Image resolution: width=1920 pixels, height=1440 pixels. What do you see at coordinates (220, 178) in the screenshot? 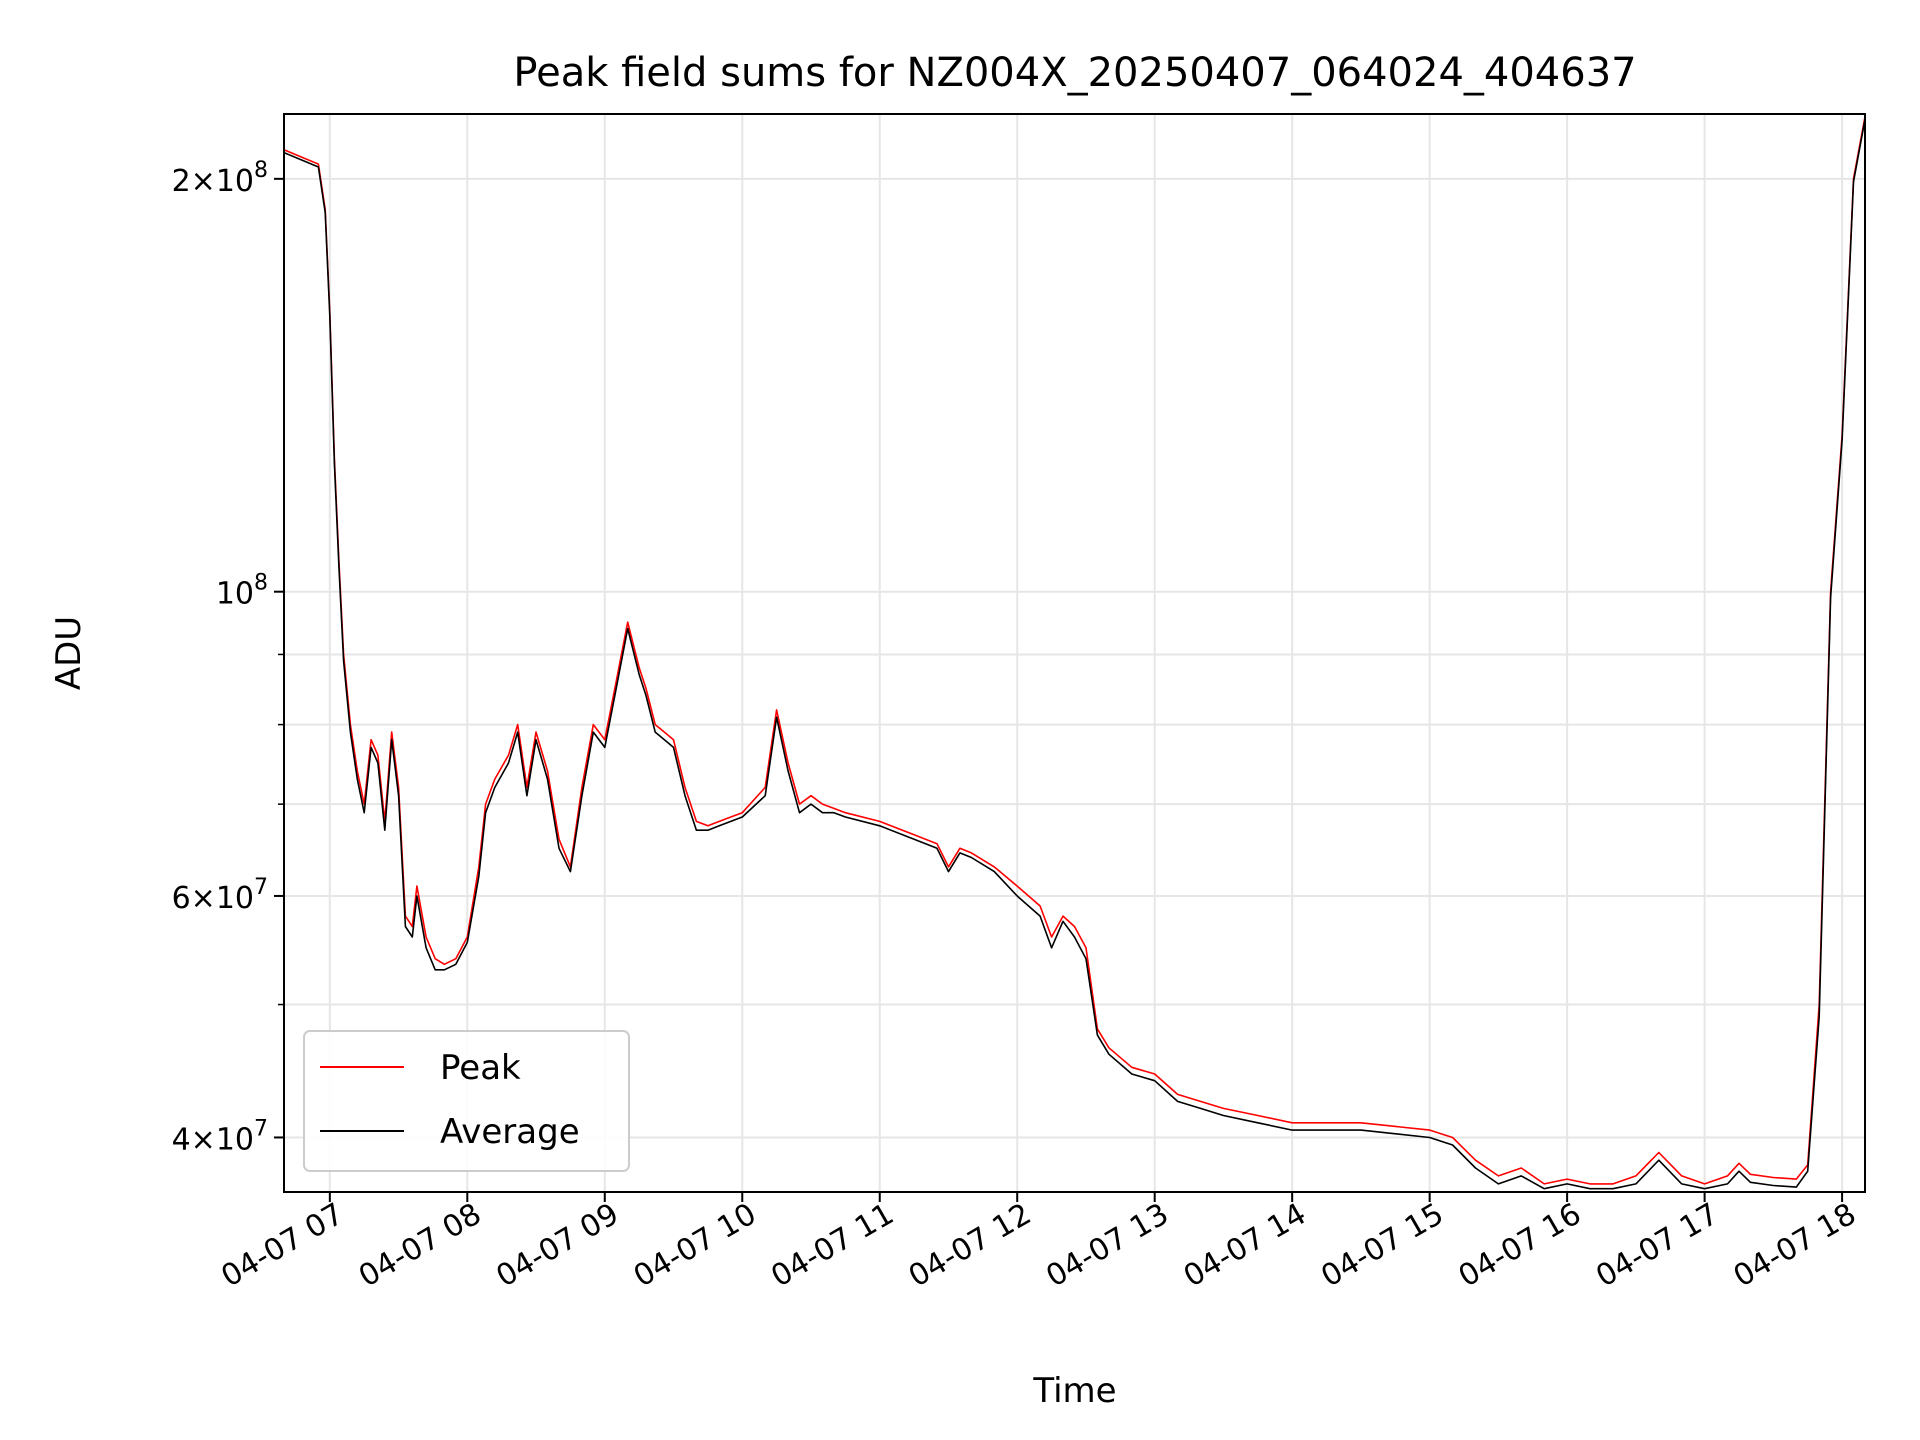
I see `y-tick-label: 2×108` at bounding box center [220, 178].